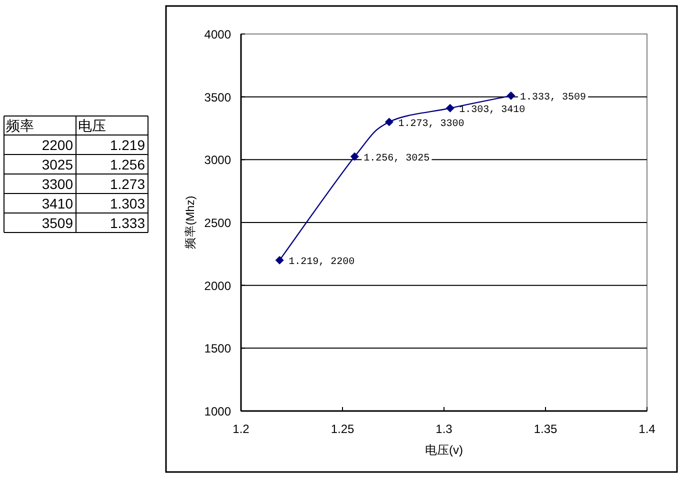 The image size is (691, 486). Describe the element at coordinates (57, 164) in the screenshot. I see `table-cell: 3025` at that location.